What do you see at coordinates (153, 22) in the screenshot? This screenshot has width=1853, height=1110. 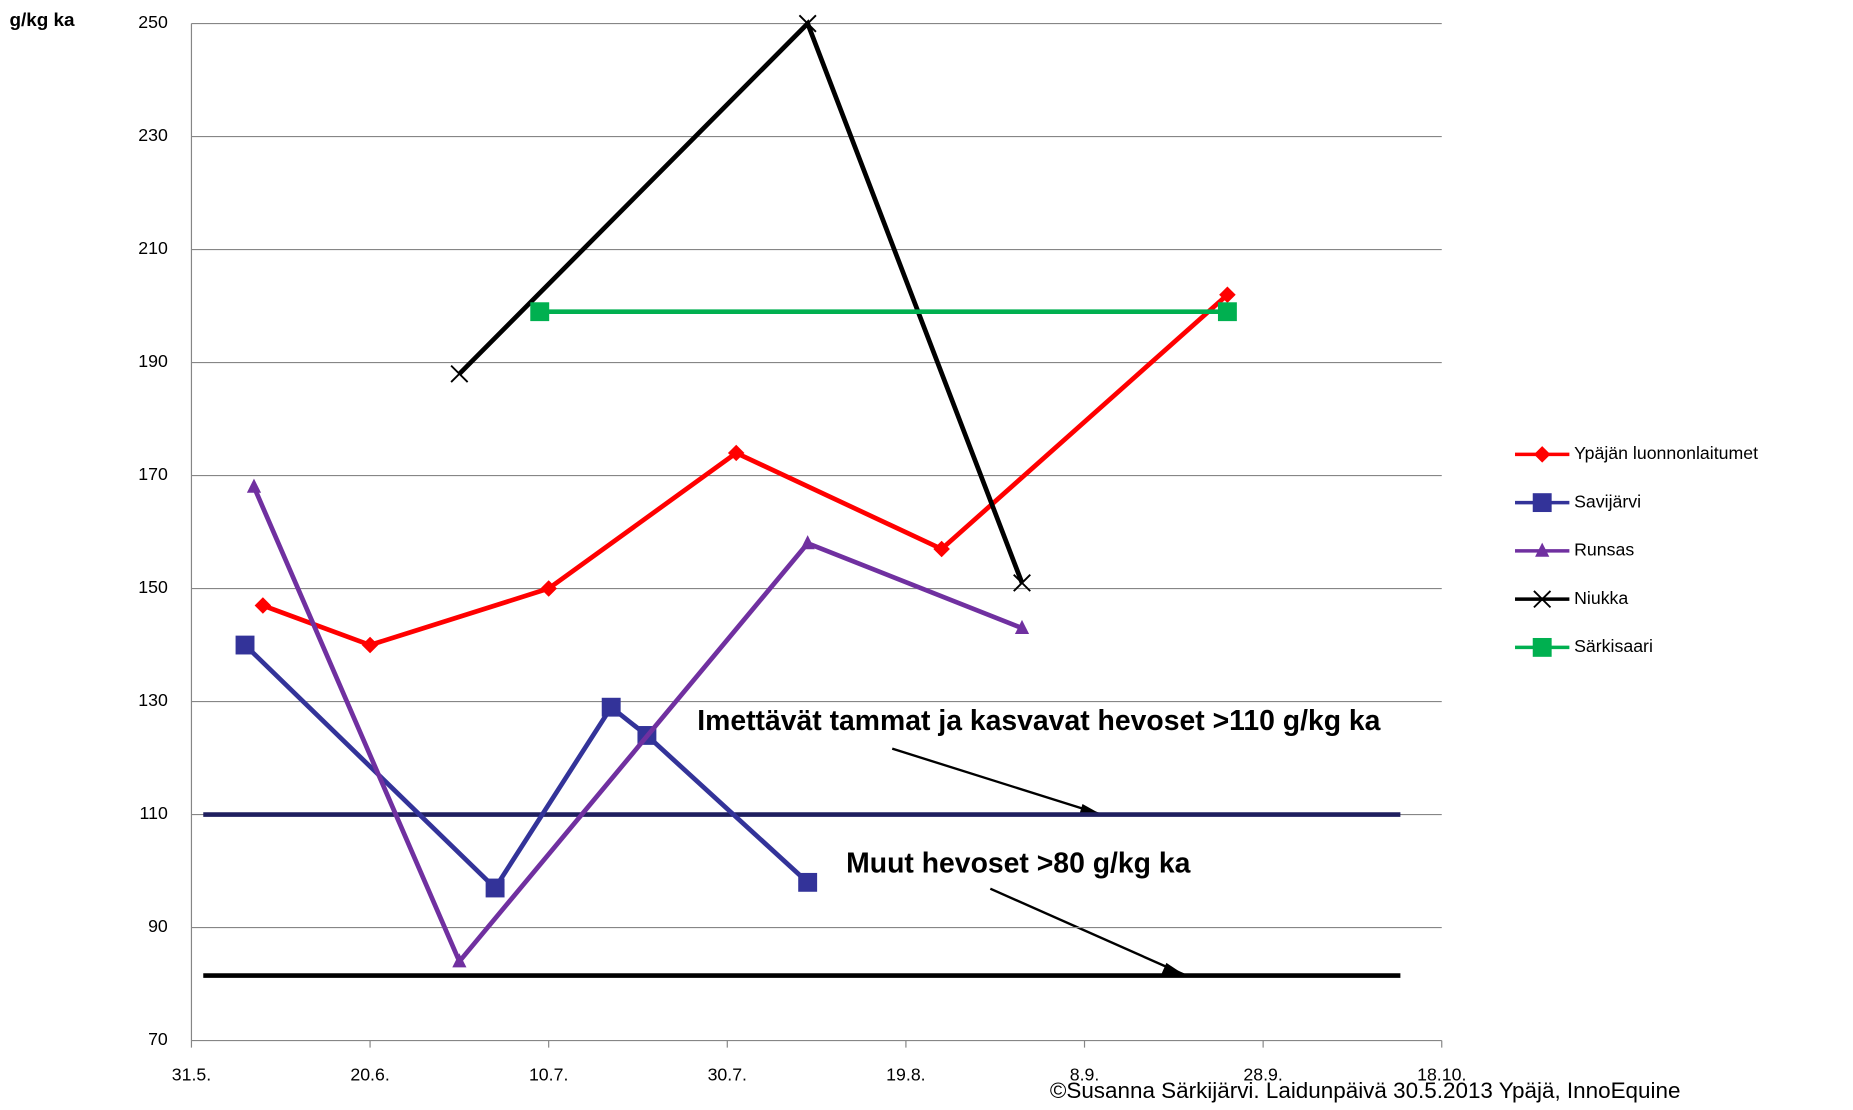 I see `y-tick-label: 250` at bounding box center [153, 22].